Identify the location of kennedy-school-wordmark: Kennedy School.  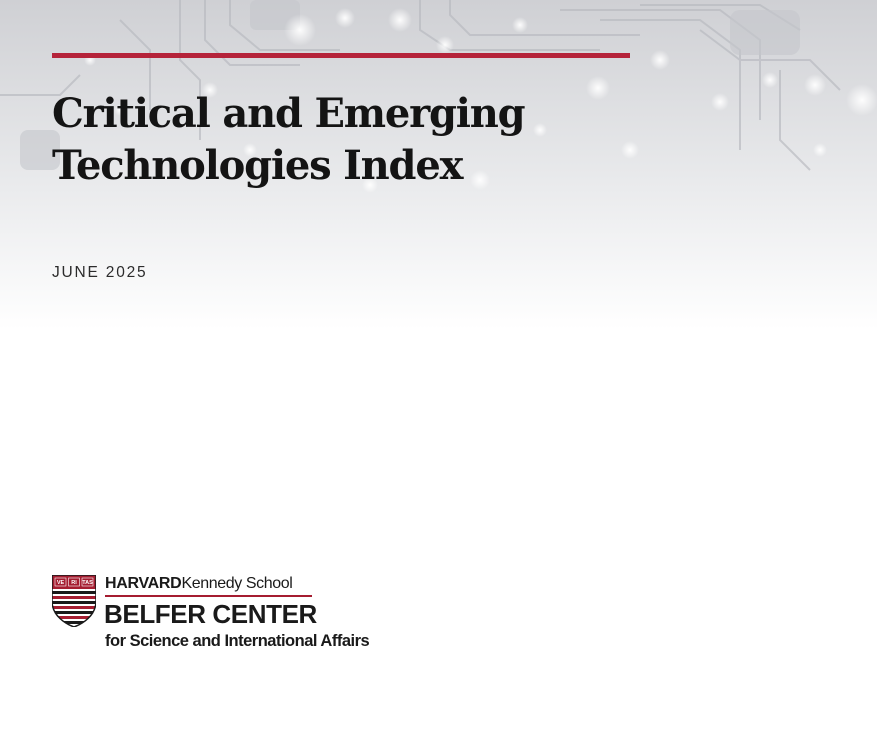
(237, 583).